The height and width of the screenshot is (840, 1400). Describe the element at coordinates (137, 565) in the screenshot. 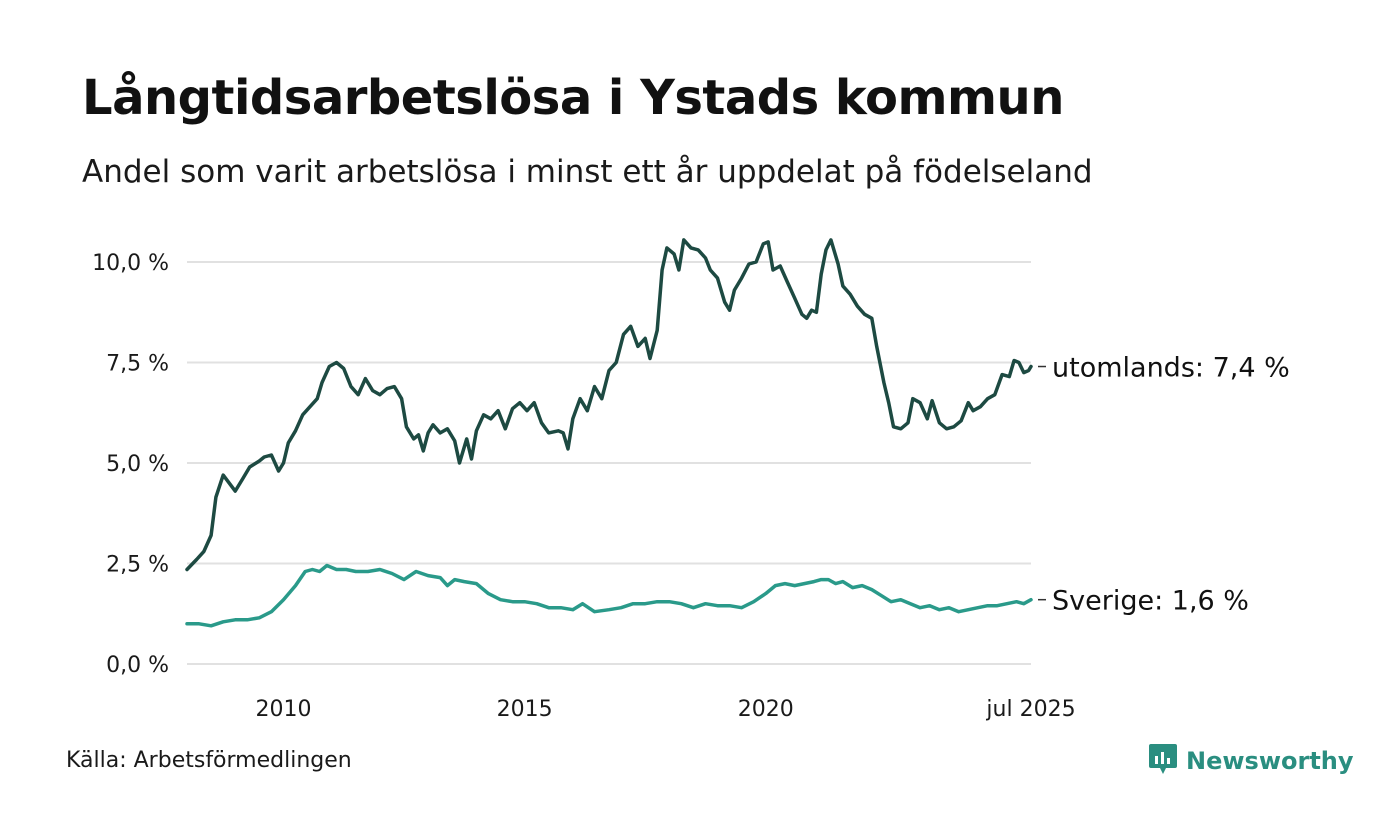

I see `y-tick-label: 2,5 %` at that location.